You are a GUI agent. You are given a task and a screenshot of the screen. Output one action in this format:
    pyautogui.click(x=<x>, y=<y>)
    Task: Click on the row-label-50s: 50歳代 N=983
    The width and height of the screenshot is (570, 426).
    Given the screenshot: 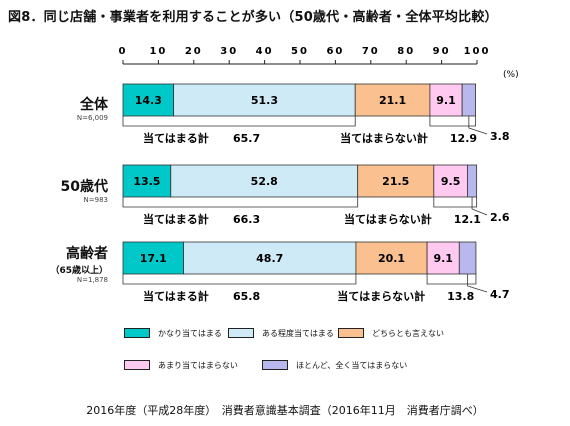 What is the action you would take?
    pyautogui.click(x=58, y=190)
    